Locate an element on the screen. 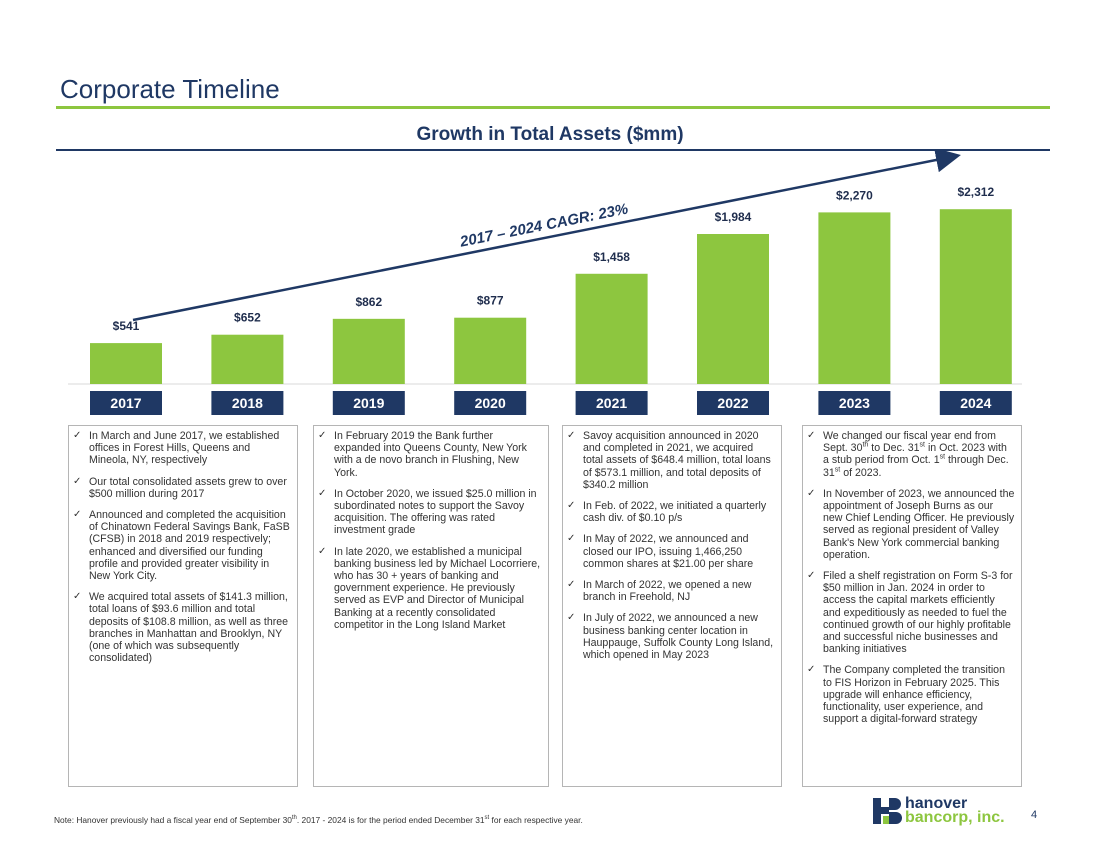  year-label-2024: 2024 is located at coordinates (975, 403).